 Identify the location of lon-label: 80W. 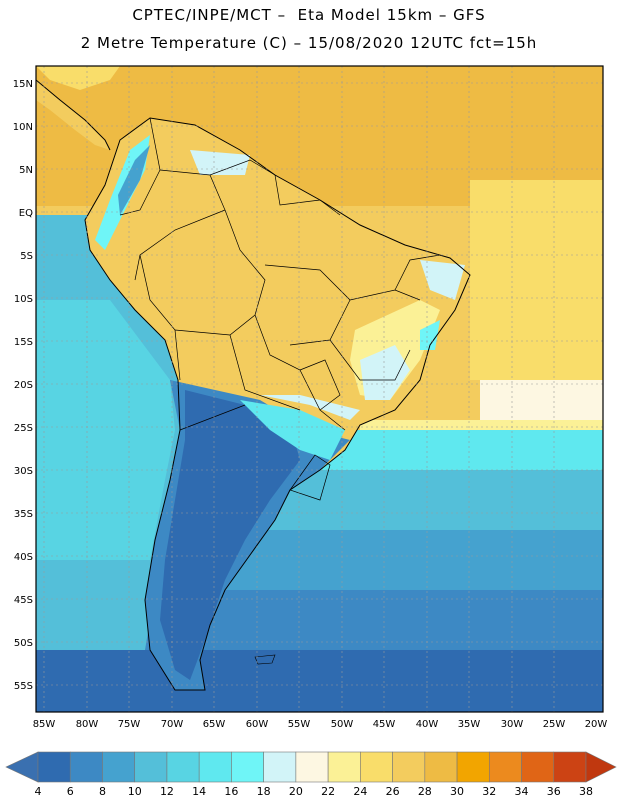
(87, 724).